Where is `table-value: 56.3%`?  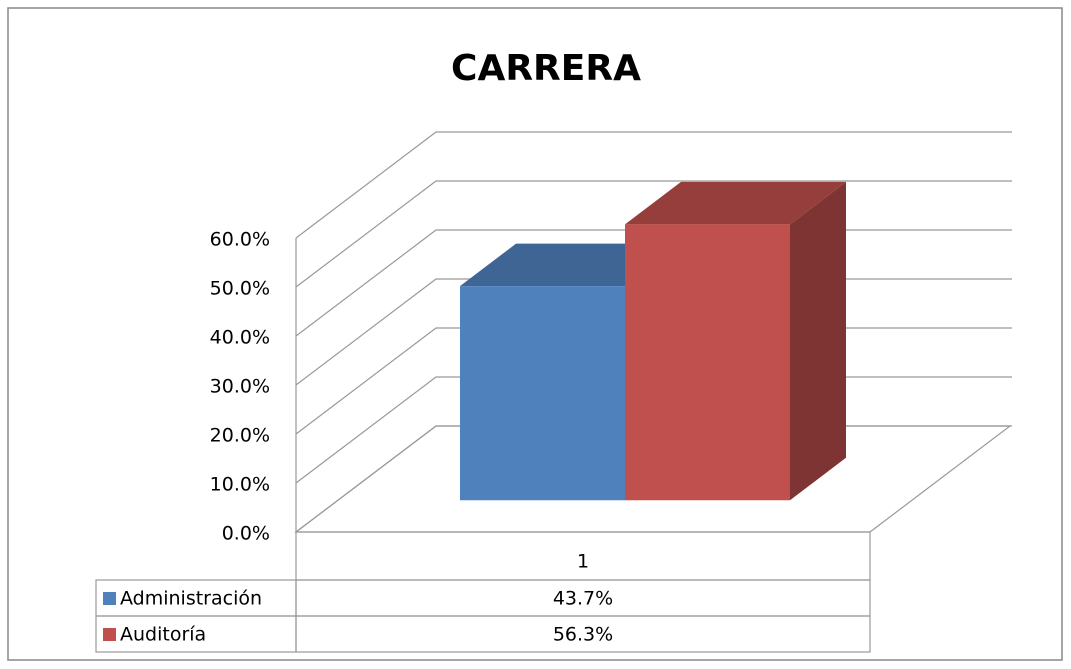 table-value: 56.3% is located at coordinates (583, 635).